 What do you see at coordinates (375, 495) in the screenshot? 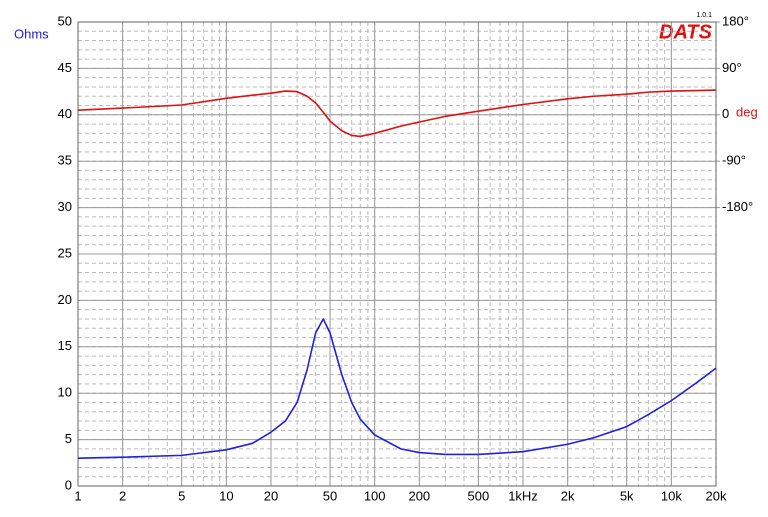
I see `x-tick-label: 100` at bounding box center [375, 495].